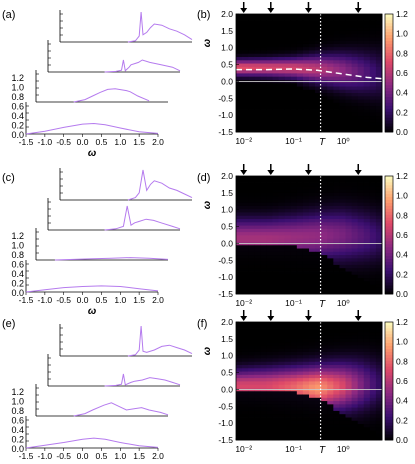 Image resolution: width=415 pixels, height=464 pixels. I want to click on colorbar-tick-label: 0.0, so click(402, 294).